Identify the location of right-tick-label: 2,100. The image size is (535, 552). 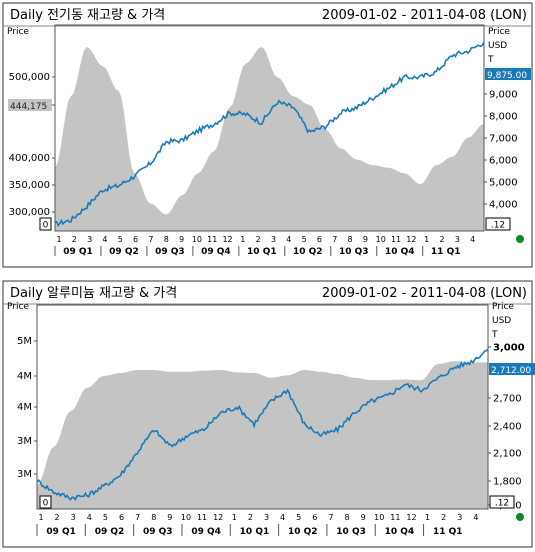
(507, 454).